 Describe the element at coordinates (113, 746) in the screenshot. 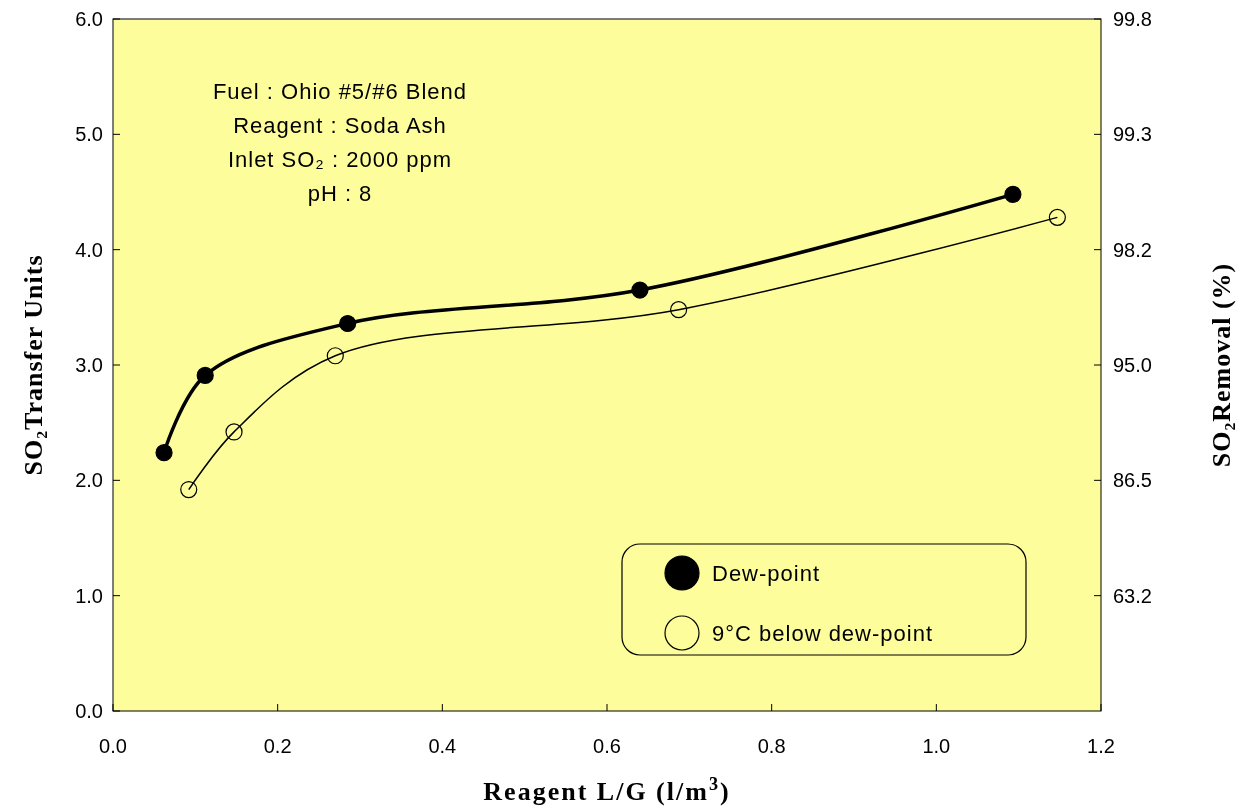

I see `x-tick-label: 0.0` at that location.